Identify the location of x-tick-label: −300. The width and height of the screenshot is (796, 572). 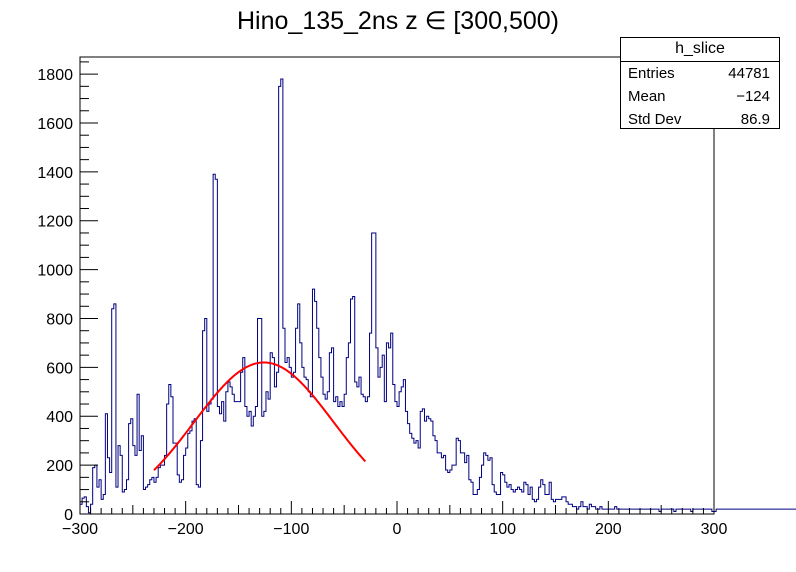
(80, 529).